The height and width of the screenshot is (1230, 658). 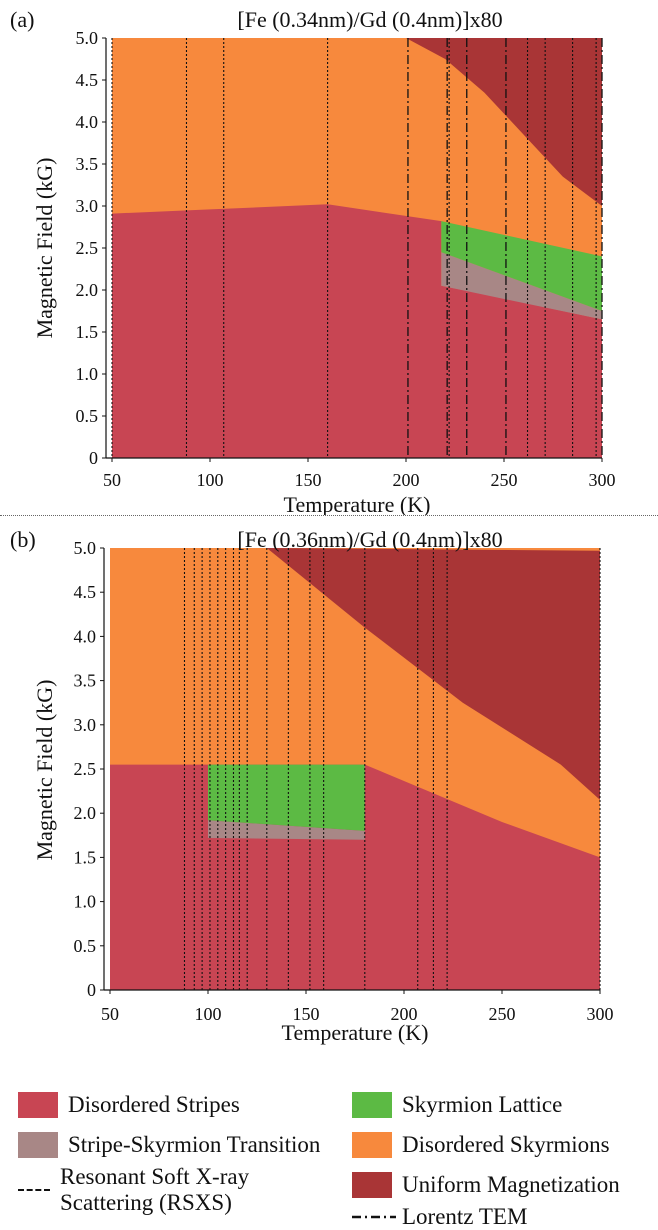 What do you see at coordinates (155, 1176) in the screenshot?
I see `legend-label-rsxs-line1: Resonant Soft X-ray` at bounding box center [155, 1176].